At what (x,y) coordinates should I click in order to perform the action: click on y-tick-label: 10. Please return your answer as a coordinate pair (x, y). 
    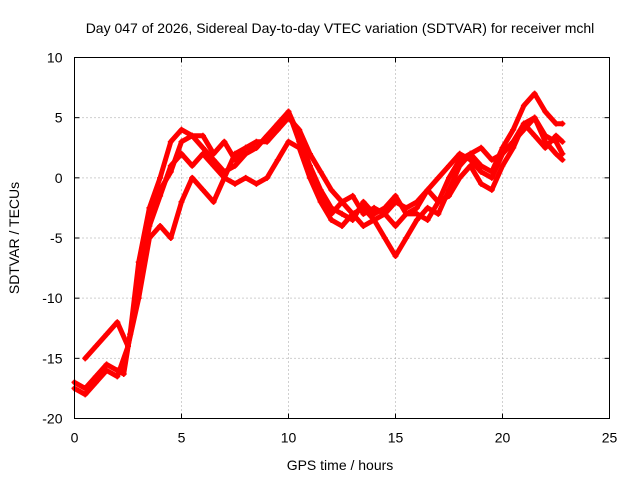
    Looking at the image, I should click on (55, 58).